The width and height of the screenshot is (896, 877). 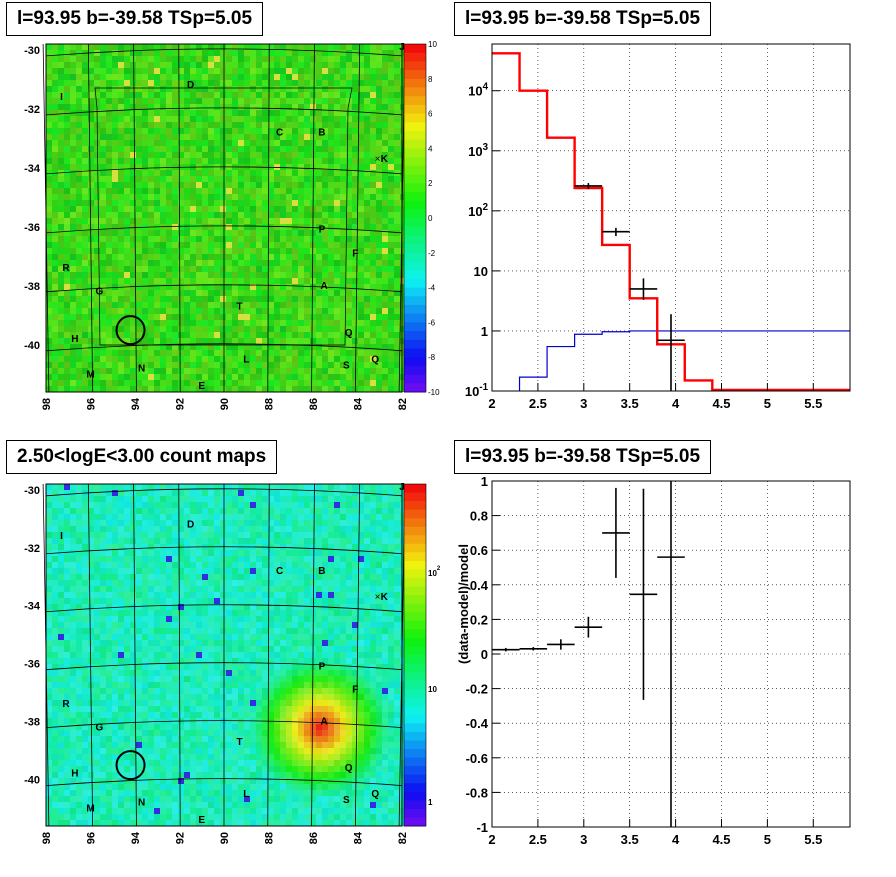 What do you see at coordinates (415, 387) in the screenshot?
I see `residual-map-colorbar-cell` at bounding box center [415, 387].